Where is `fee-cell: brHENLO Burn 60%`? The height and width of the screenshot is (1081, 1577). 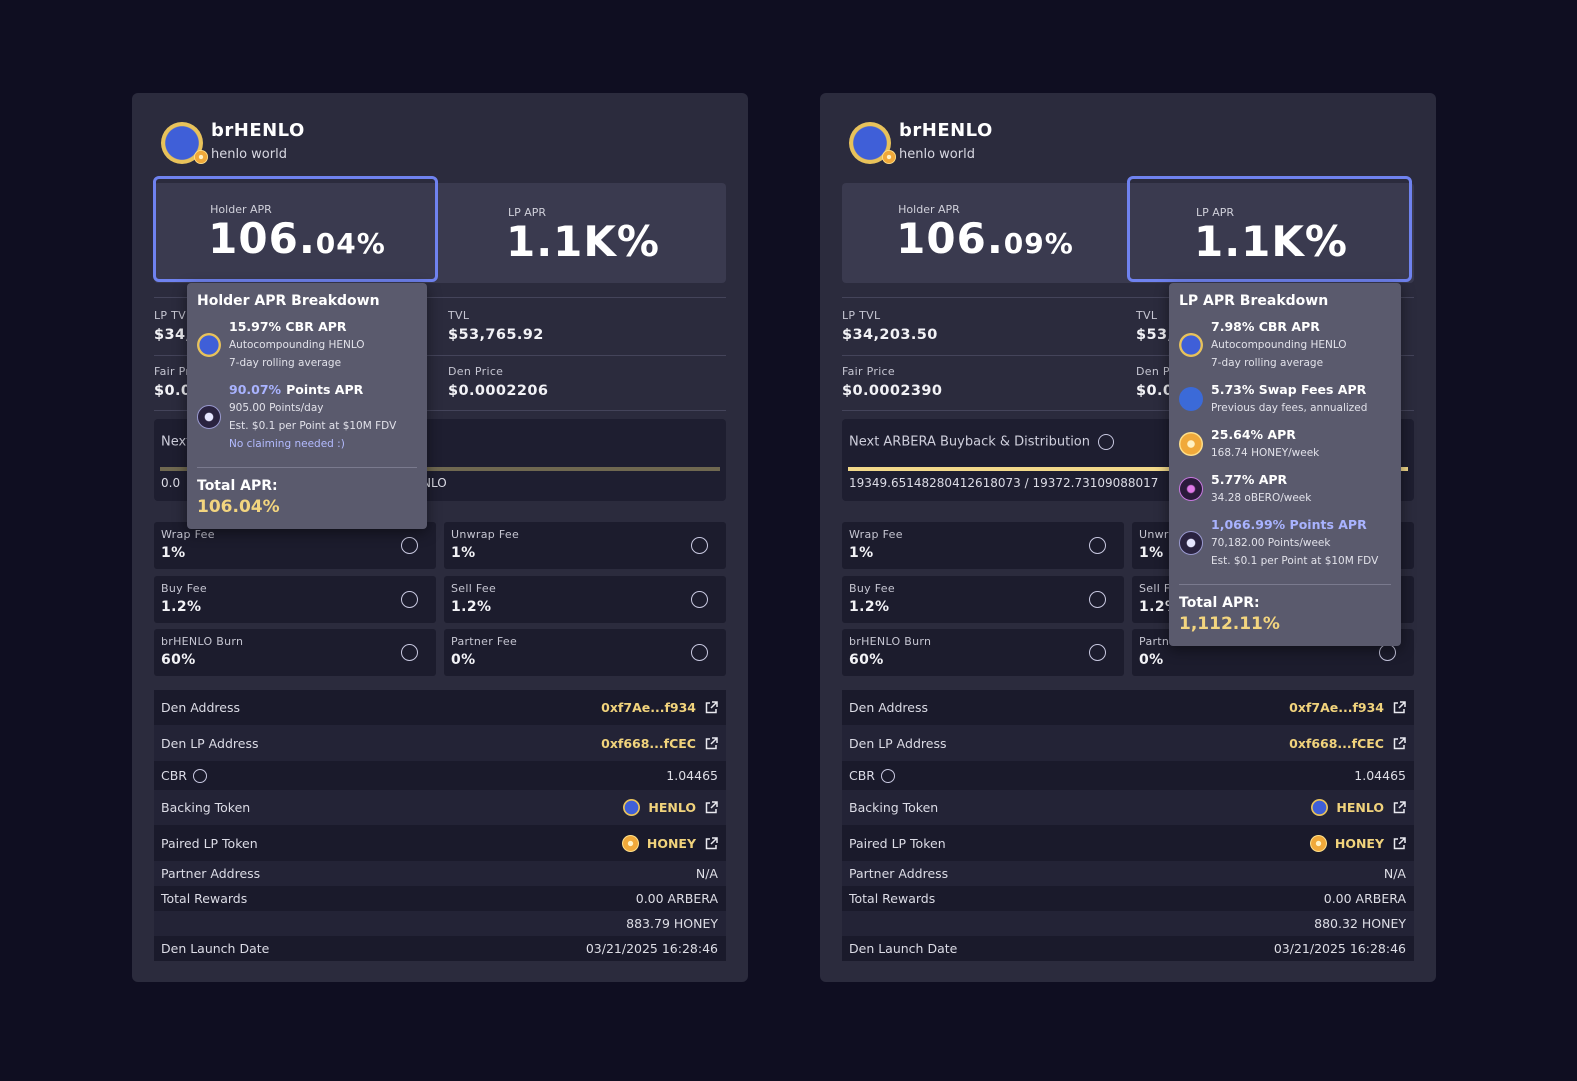
fee-cell: brHENLO Burn 60% is located at coordinates (983, 652).